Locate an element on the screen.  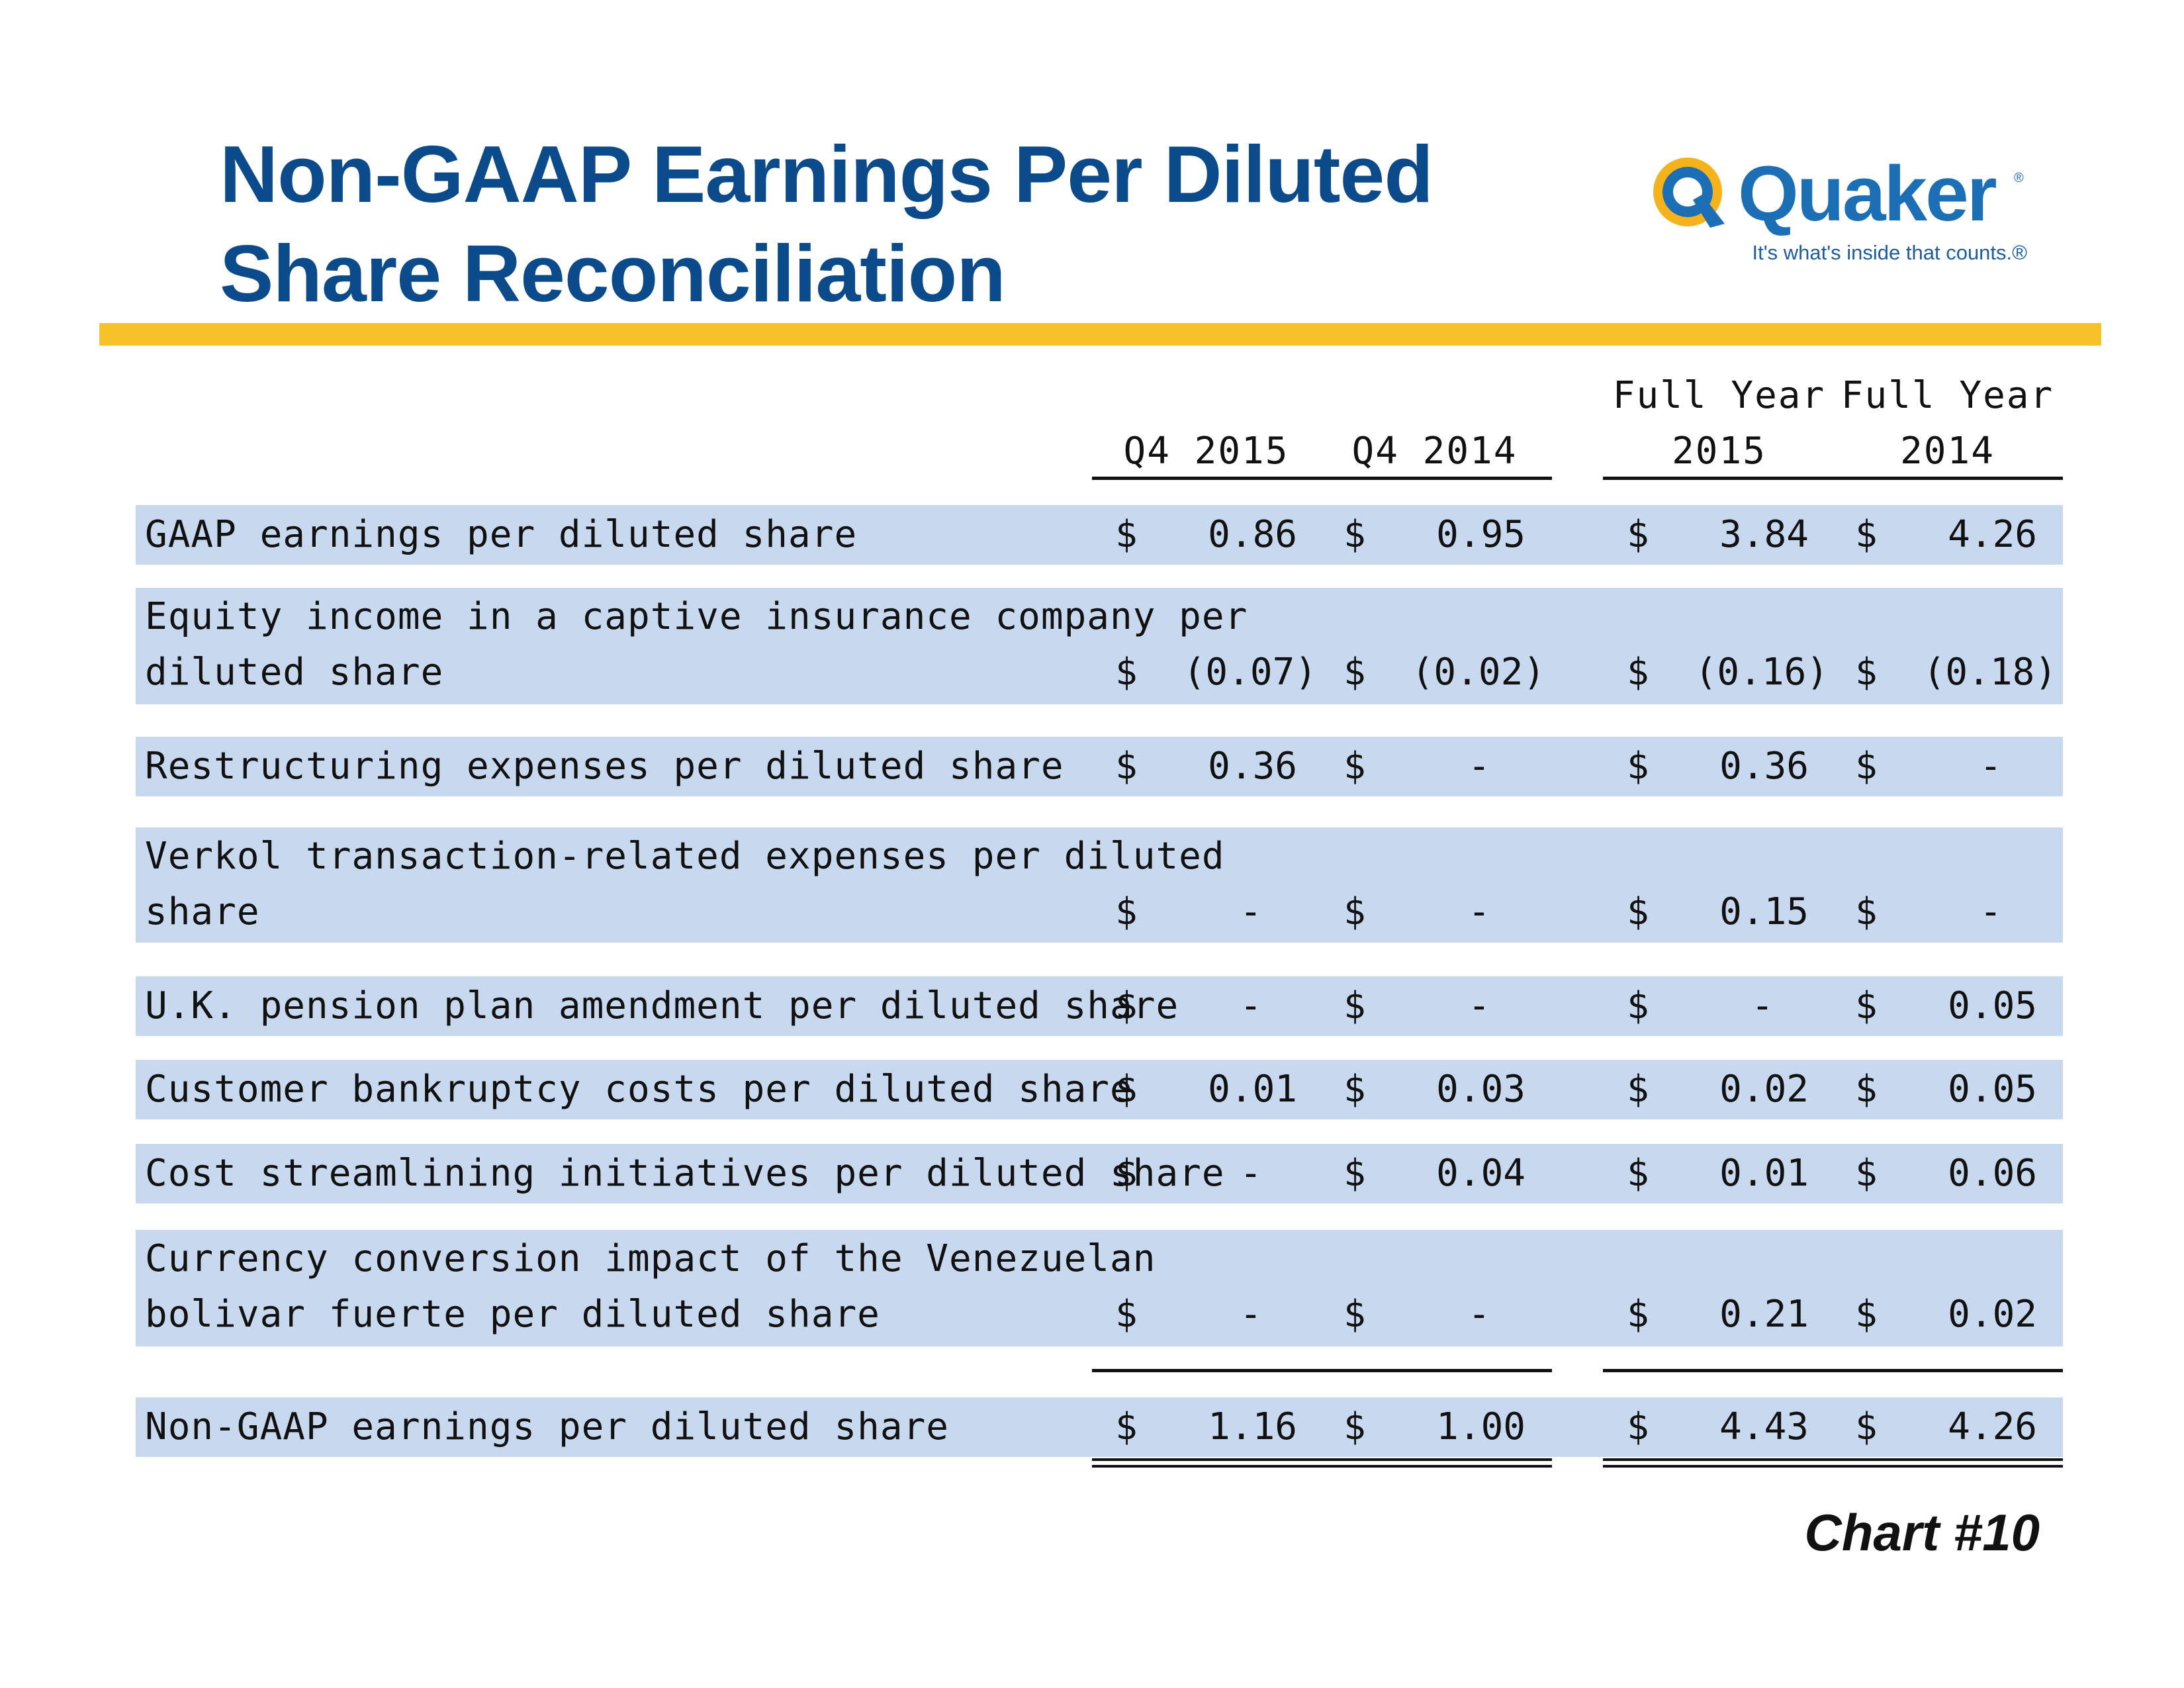
cell-q4-2015: 0.36 is located at coordinates (1252, 766).